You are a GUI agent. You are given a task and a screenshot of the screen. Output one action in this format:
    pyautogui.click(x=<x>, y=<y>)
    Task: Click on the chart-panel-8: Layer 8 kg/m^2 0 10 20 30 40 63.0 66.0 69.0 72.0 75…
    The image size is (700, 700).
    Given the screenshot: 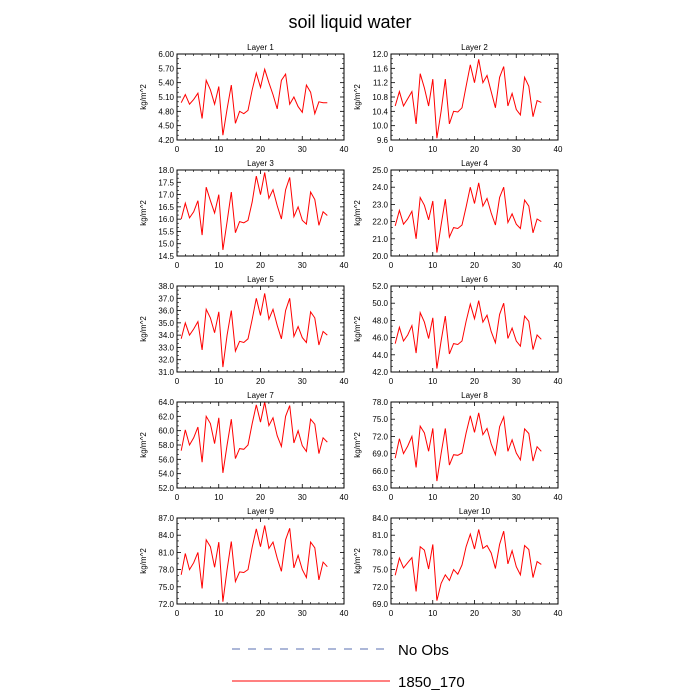 What is the action you would take?
    pyautogui.click(x=458, y=446)
    